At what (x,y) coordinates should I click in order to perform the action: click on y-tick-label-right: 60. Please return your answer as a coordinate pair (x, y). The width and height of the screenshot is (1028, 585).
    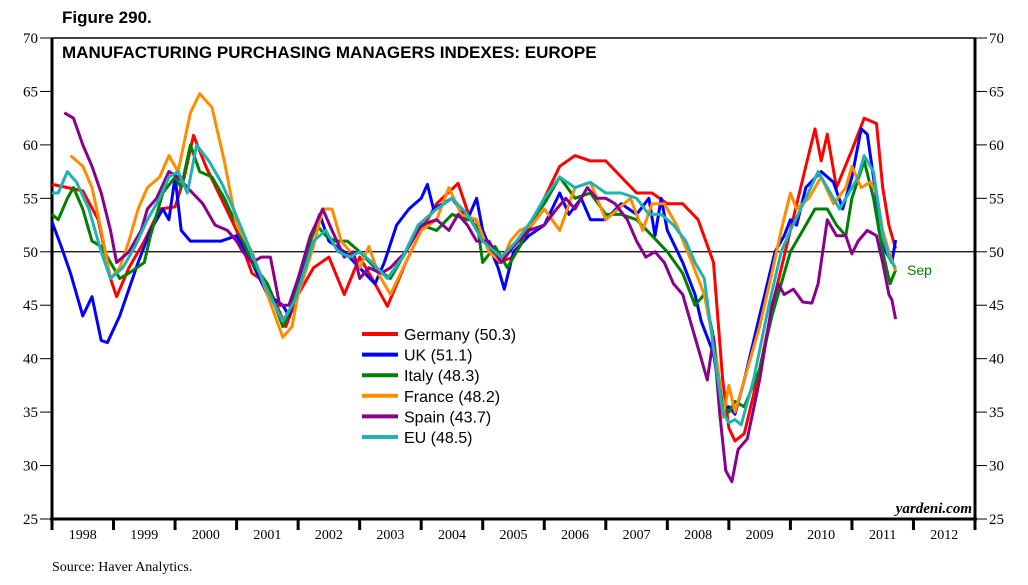
    Looking at the image, I should click on (996, 146).